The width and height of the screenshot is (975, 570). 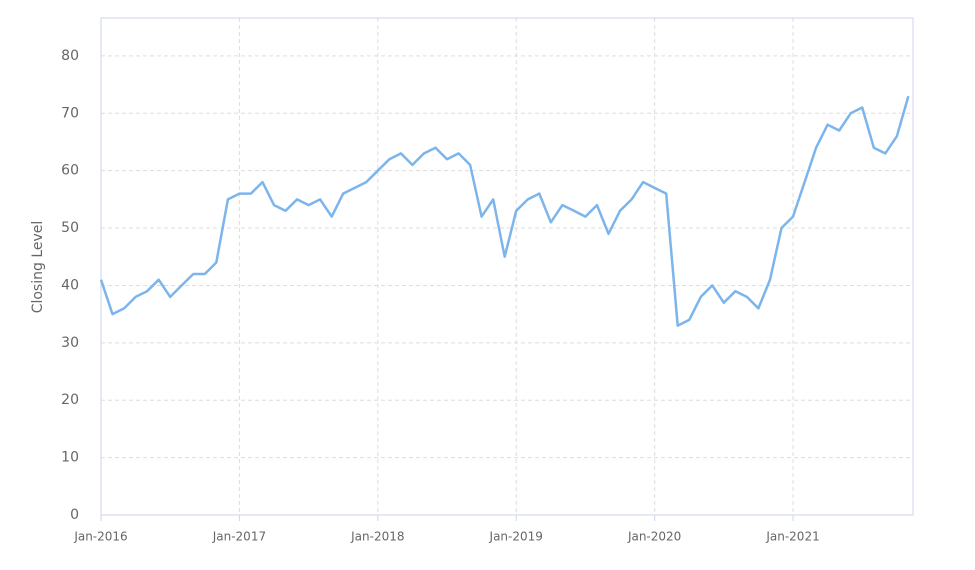 What do you see at coordinates (792, 537) in the screenshot?
I see `x-tick-label: Jan-2021` at bounding box center [792, 537].